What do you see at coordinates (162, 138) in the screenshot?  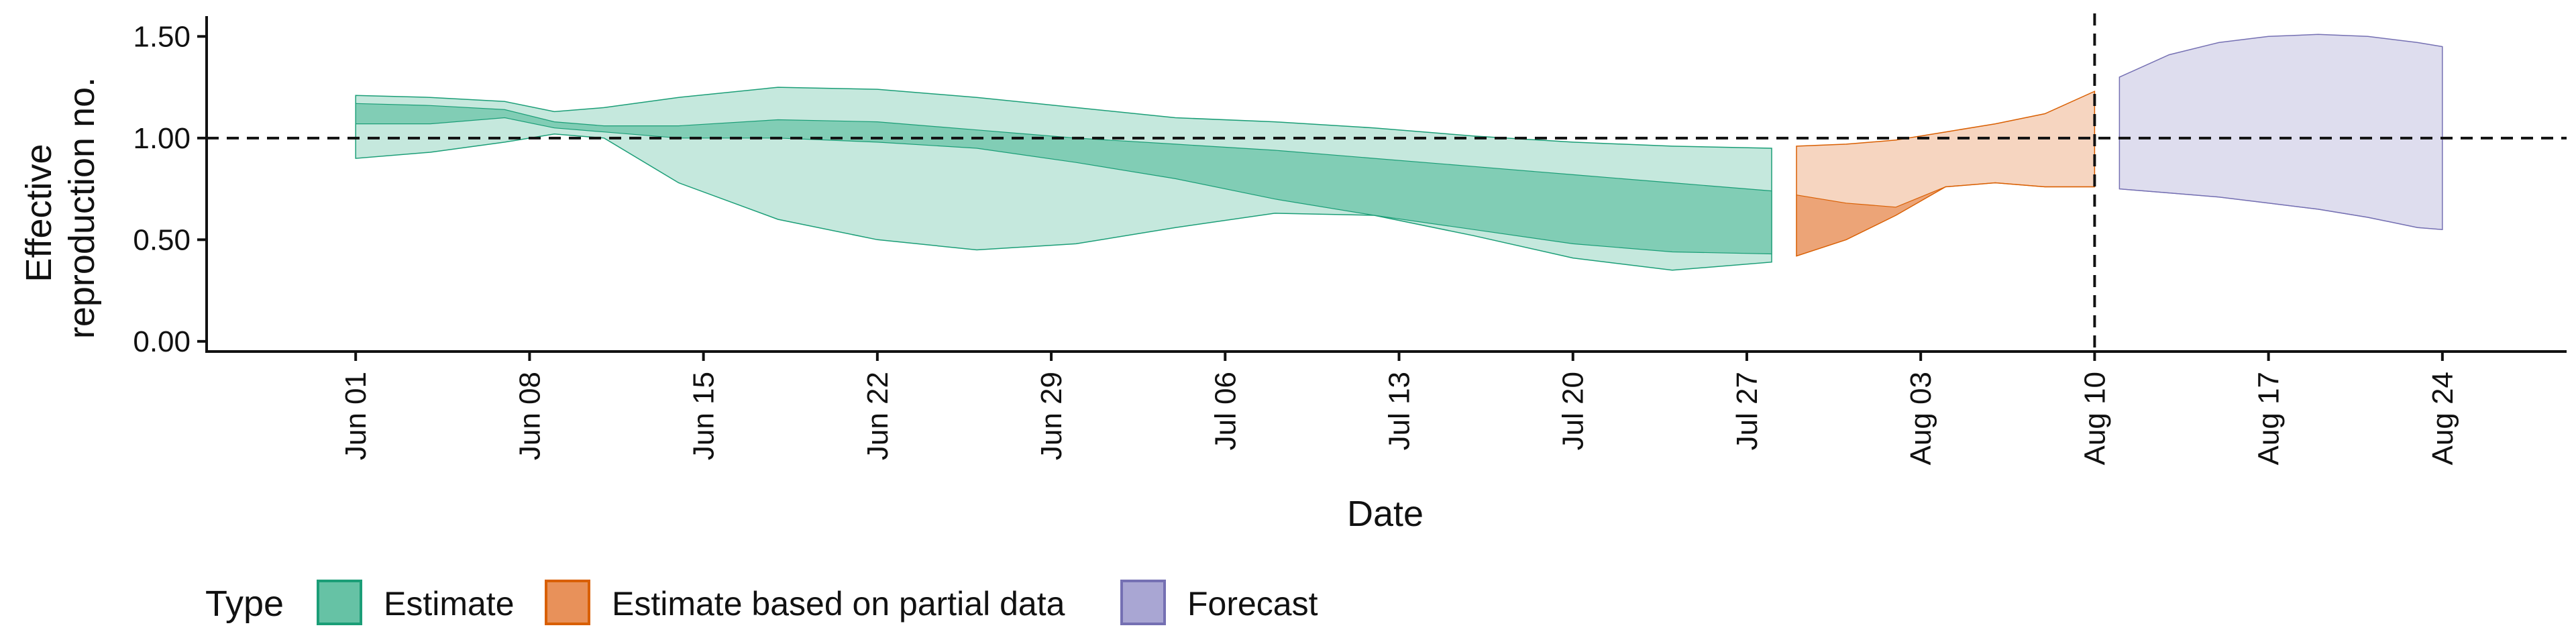 I see `y-tick-label: 1.00` at bounding box center [162, 138].